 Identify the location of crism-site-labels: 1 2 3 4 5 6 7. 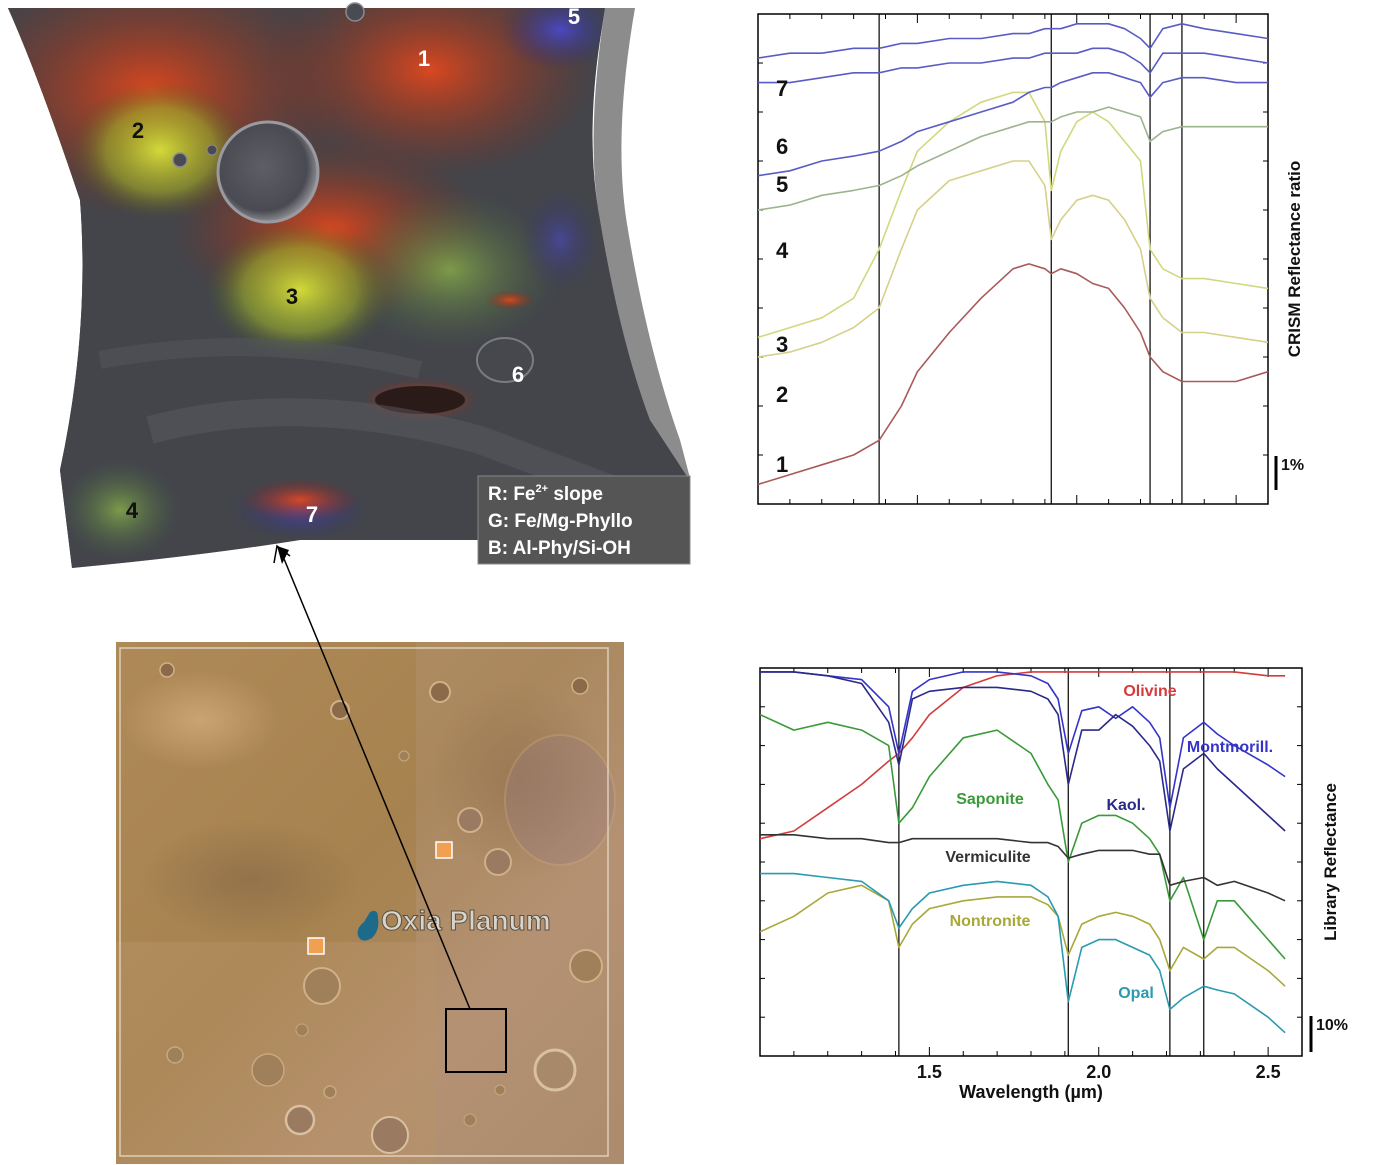
(353, 265).